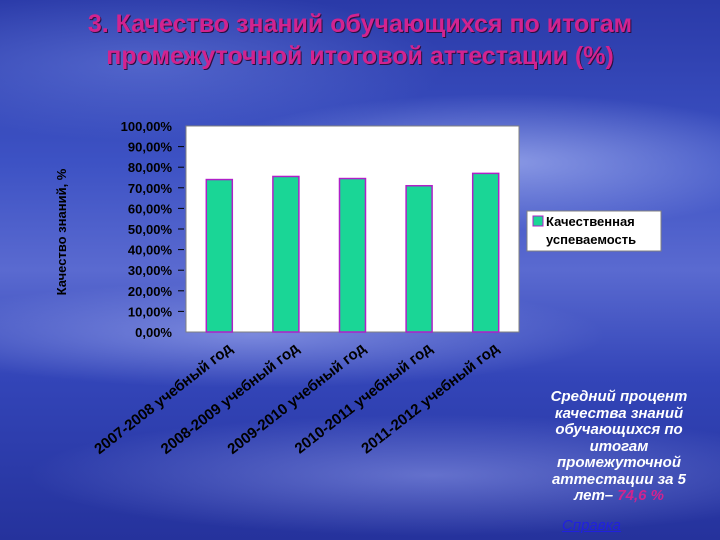 The height and width of the screenshot is (540, 720). Describe the element at coordinates (150, 270) in the screenshot. I see `y-tick-label: 30,00%` at that location.